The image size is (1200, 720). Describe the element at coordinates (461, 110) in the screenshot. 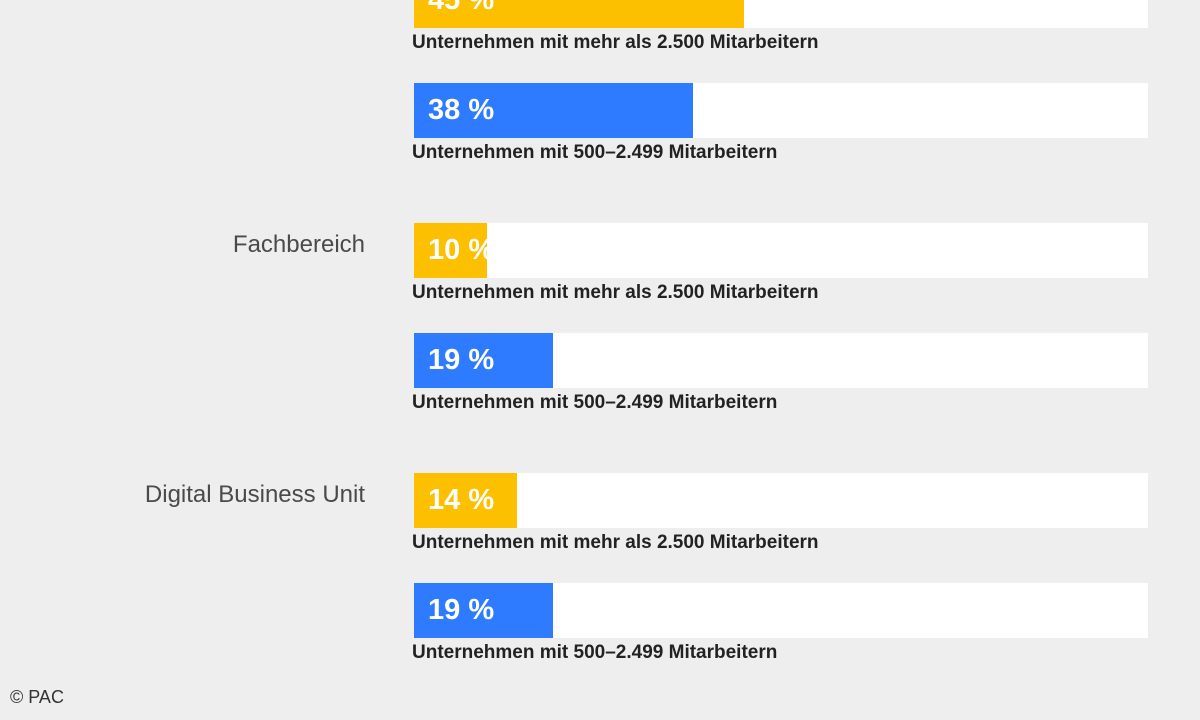

I see `bar-value-label: 38 %` at that location.